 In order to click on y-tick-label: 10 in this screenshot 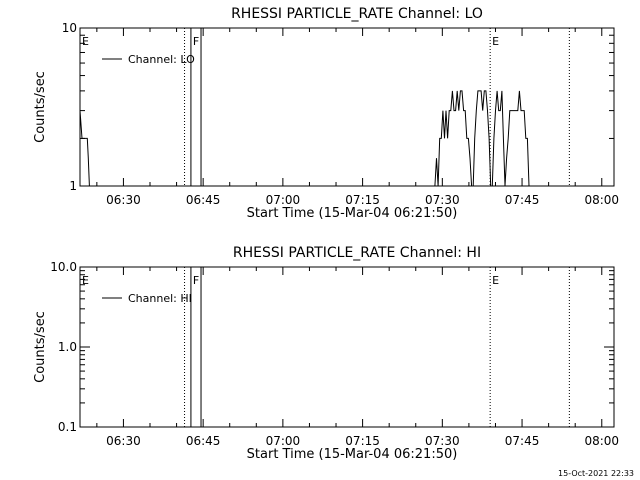, I will do `click(69, 28)`.